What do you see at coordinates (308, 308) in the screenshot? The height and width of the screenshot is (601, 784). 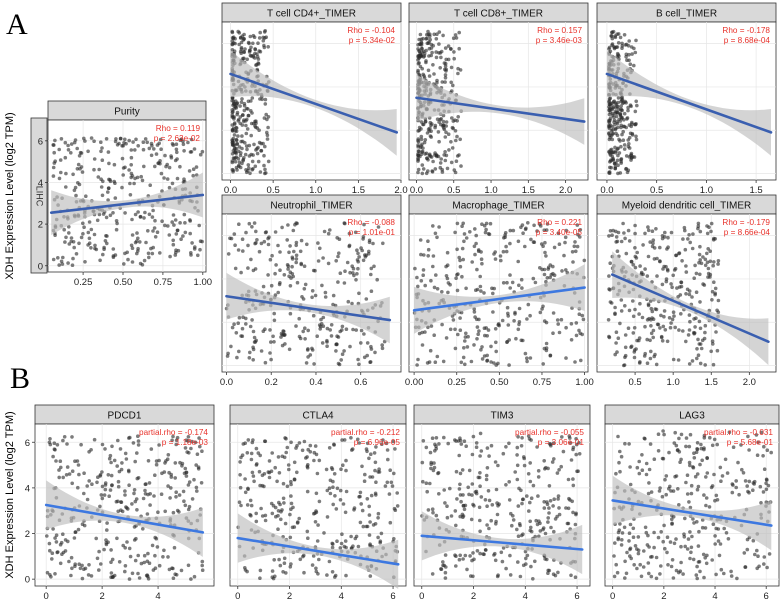 I see `regression-line` at bounding box center [308, 308].